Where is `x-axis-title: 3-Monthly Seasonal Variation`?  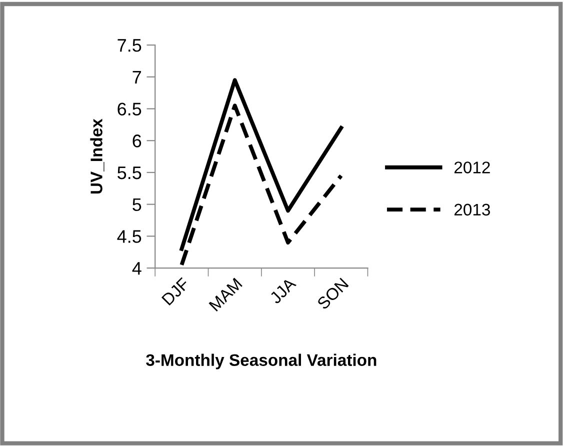
x-axis-title: 3-Monthly Seasonal Variation is located at coordinates (261, 362).